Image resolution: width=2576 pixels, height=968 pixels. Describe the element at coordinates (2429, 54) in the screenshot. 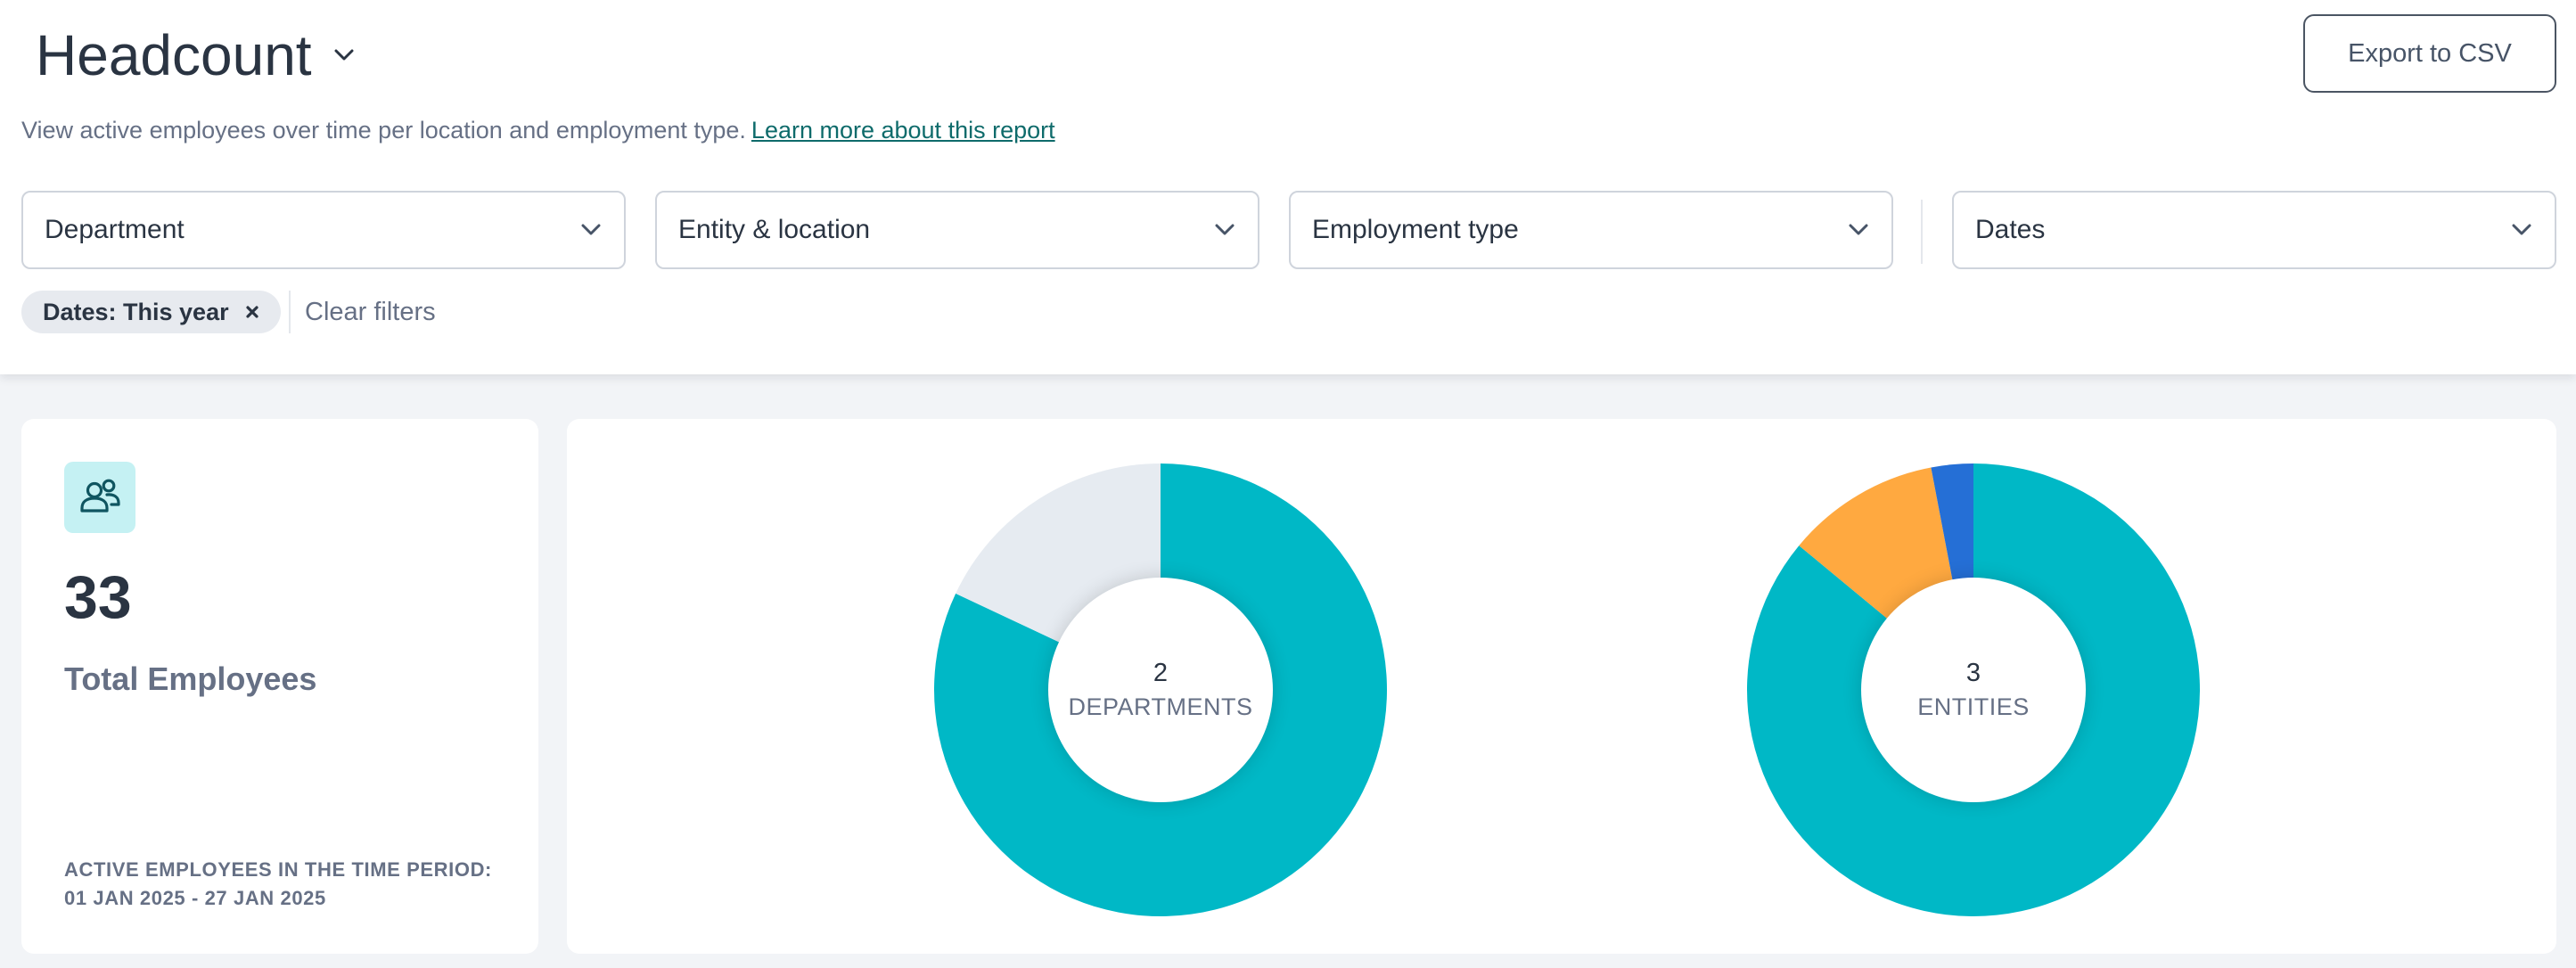

I see `export-csv-button: Export to CSV` at that location.